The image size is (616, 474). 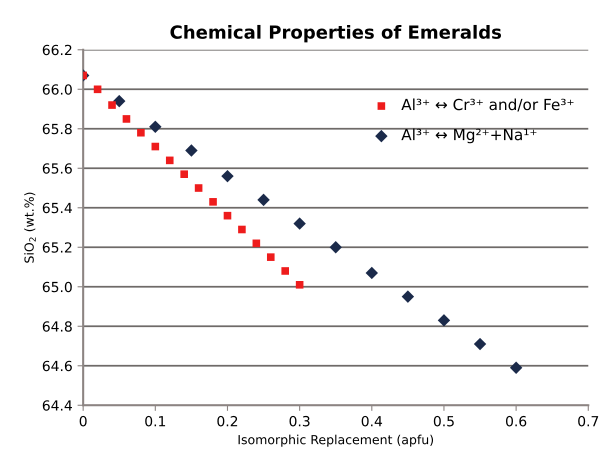 What do you see at coordinates (227, 421) in the screenshot?
I see `x-tick-label: 0.2` at bounding box center [227, 421].